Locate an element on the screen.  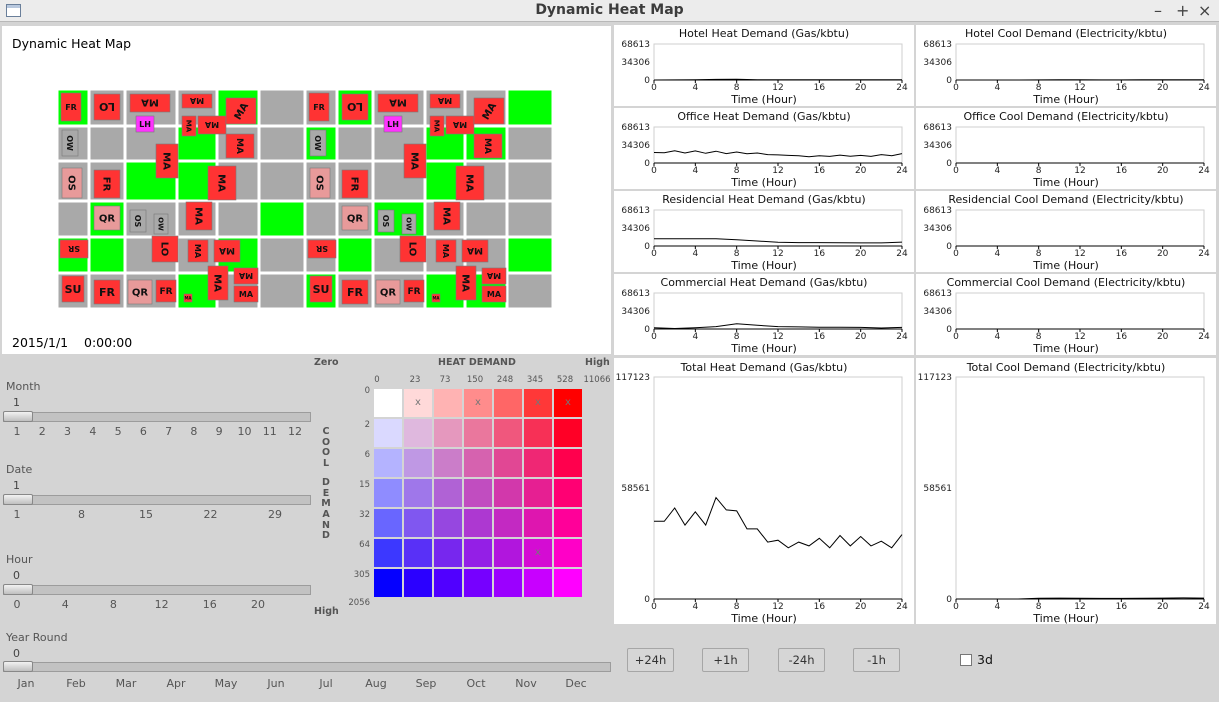
month-slider-thumb is located at coordinates (18, 416).